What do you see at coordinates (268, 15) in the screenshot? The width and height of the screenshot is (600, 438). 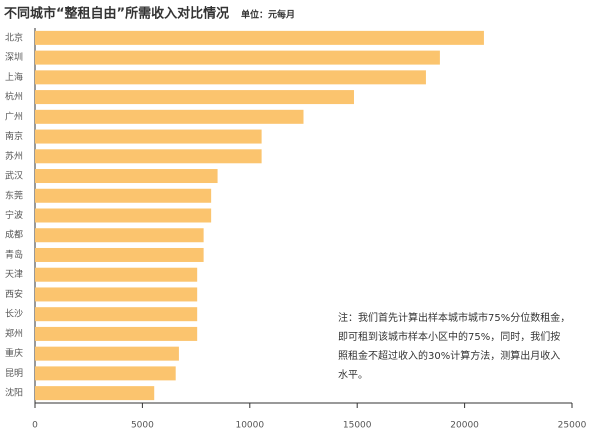 I see `unit-label: 单位：元每月` at bounding box center [268, 15].